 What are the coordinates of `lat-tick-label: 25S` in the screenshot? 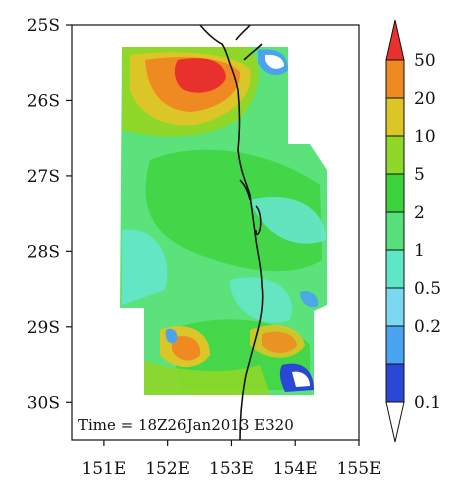 It's located at (43, 26).